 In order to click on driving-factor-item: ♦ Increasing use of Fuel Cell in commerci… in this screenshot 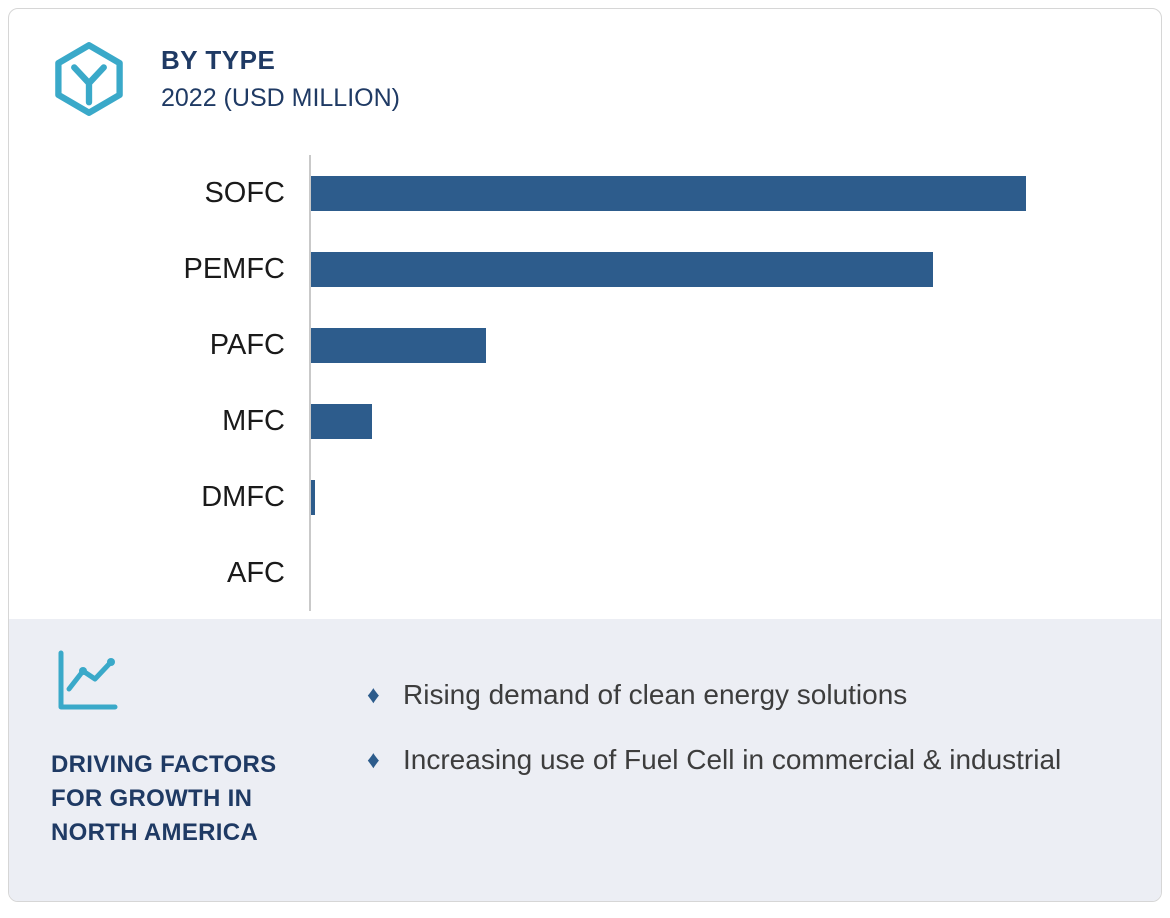, I will do `click(714, 760)`.